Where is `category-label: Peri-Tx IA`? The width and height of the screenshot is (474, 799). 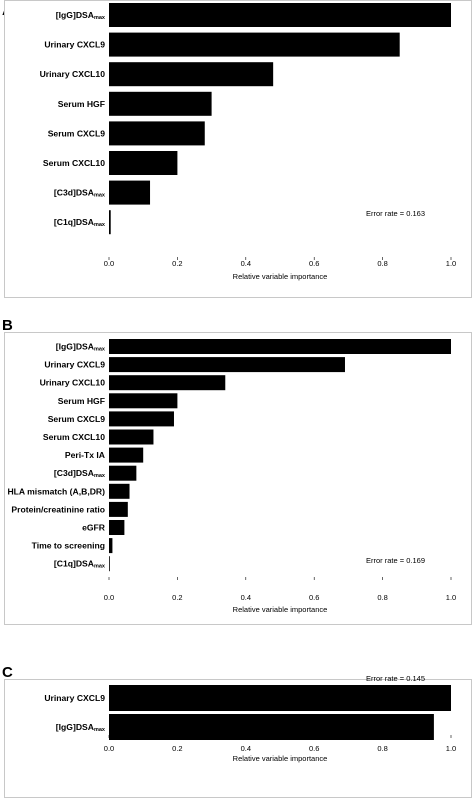 category-label: Peri-Tx IA is located at coordinates (85, 455).